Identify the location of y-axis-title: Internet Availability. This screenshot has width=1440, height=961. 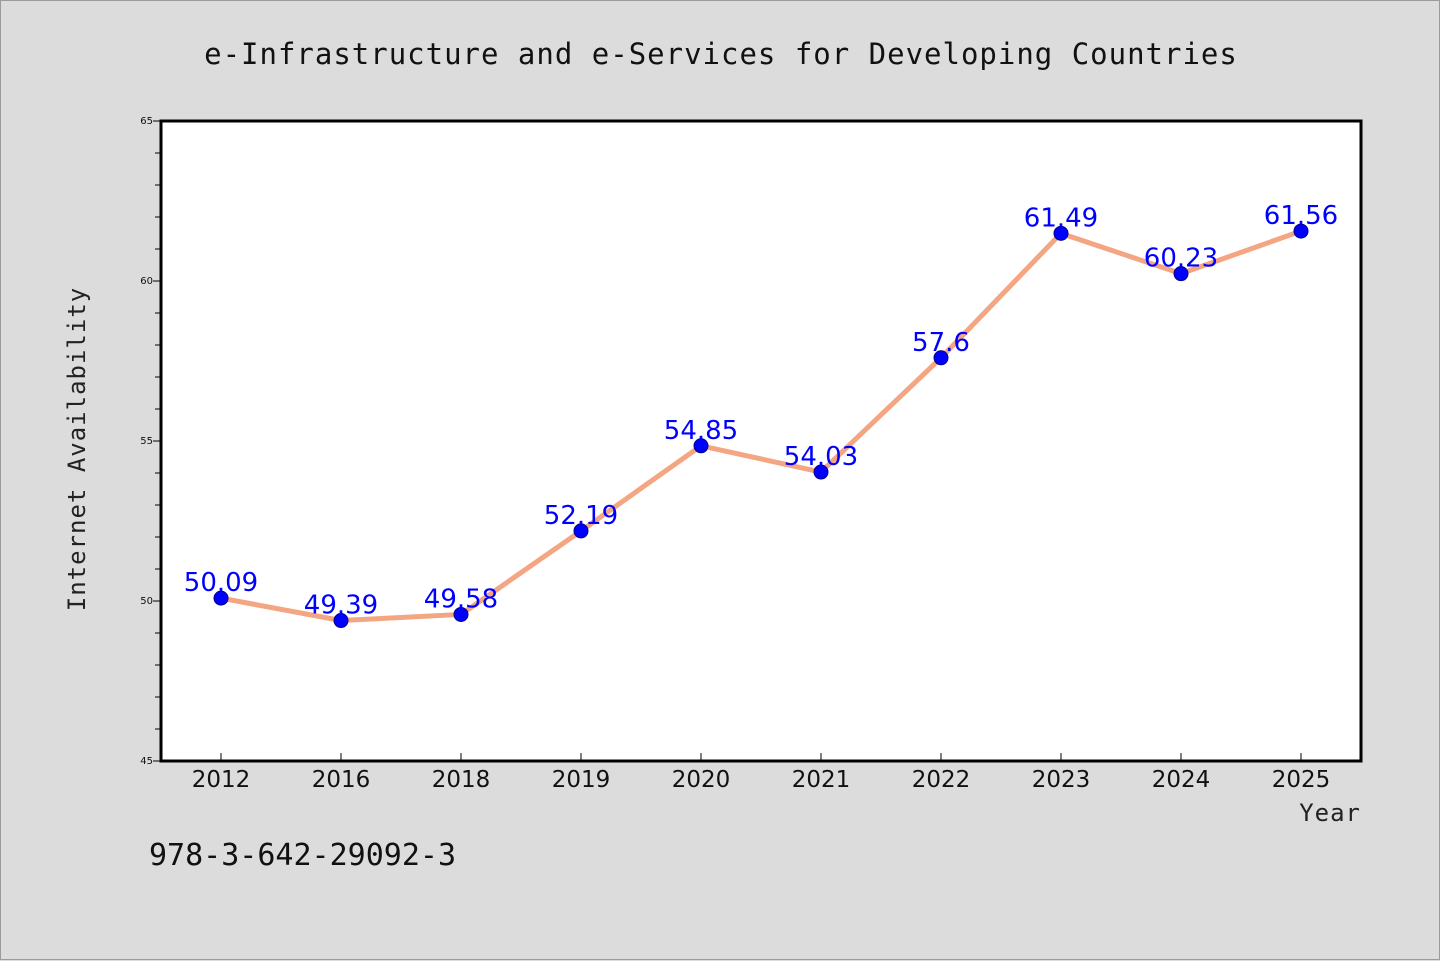
(77, 449).